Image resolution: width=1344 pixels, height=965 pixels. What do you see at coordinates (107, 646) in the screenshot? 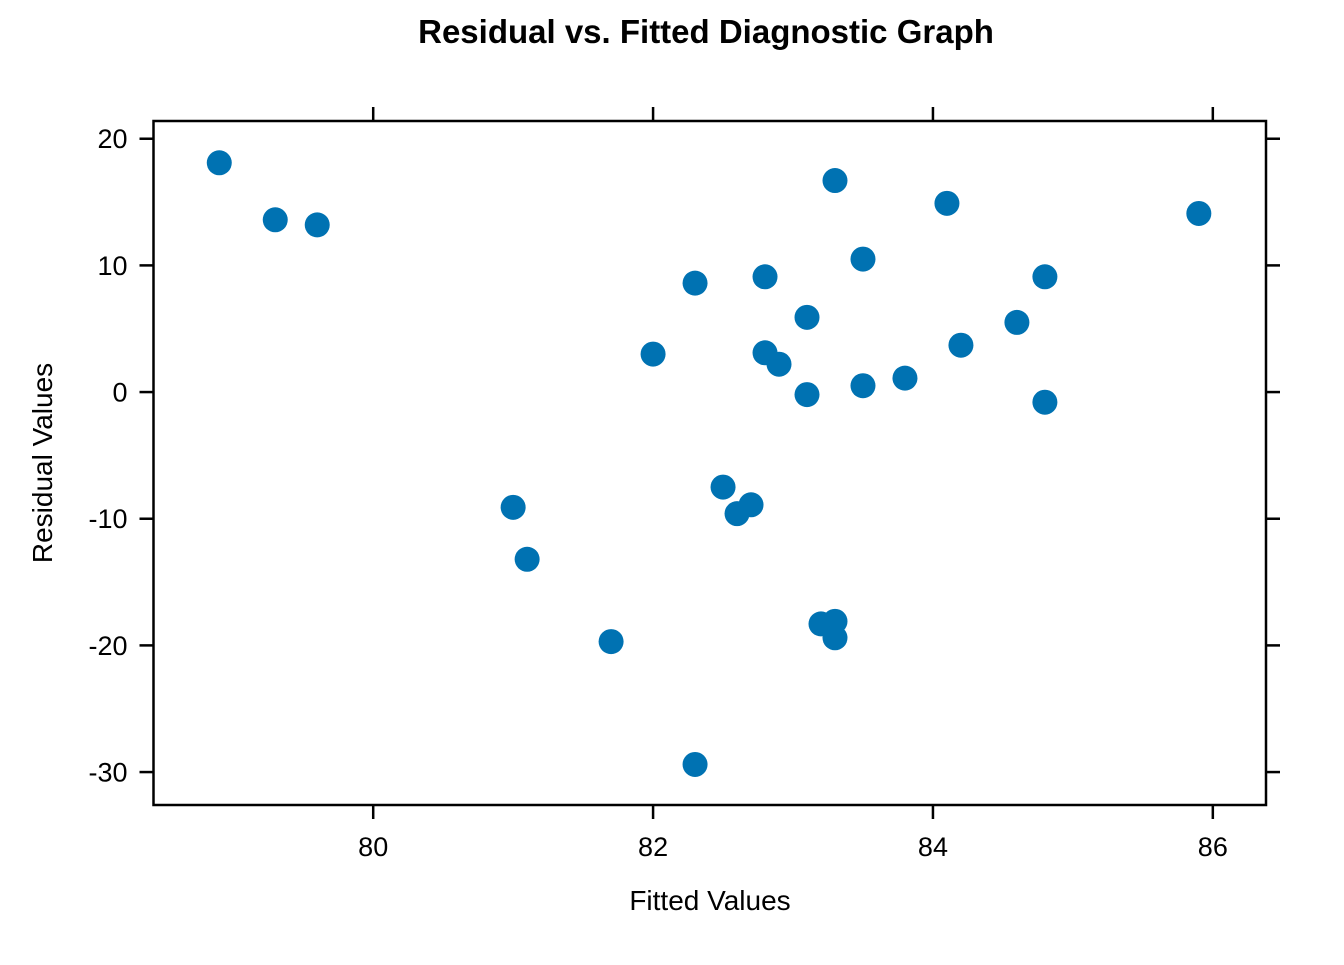
I see `y-tick-label: -20` at bounding box center [107, 646].